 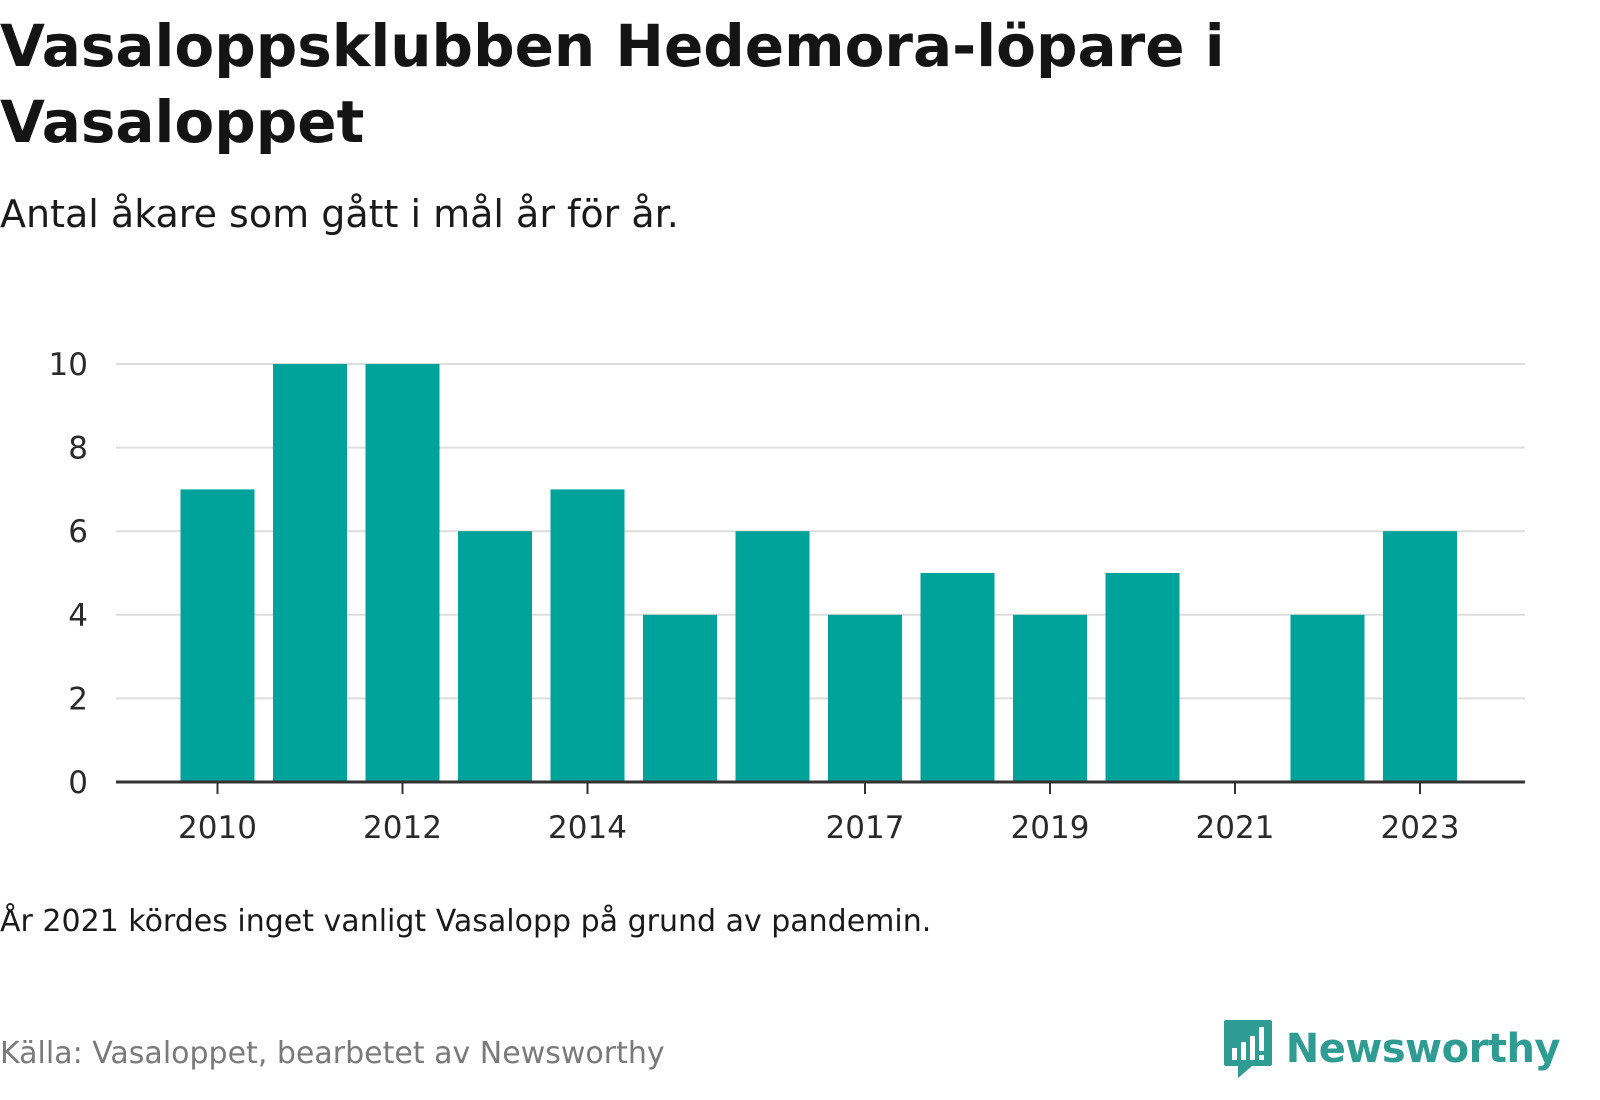 What do you see at coordinates (587, 828) in the screenshot?
I see `x-tick-label: 2014` at bounding box center [587, 828].